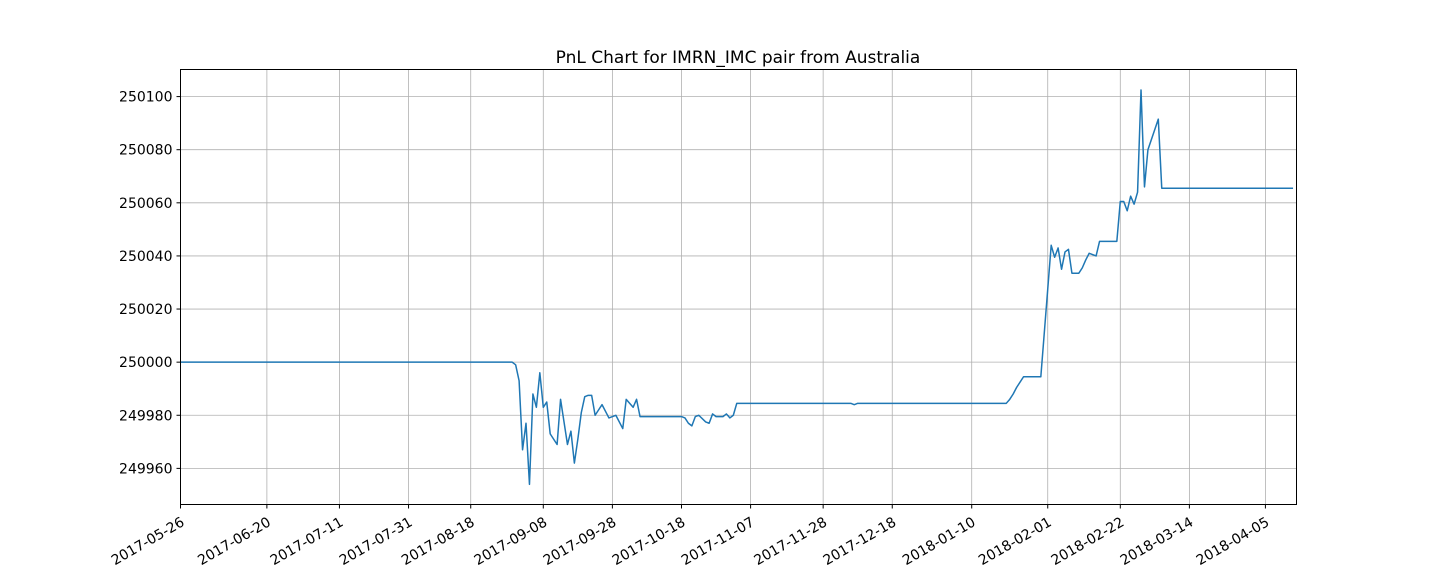 Image resolution: width=1440 pixels, height=576 pixels. Describe the element at coordinates (1088, 541) in the screenshot. I see `x-tick-label: 2018-02-22` at that location.